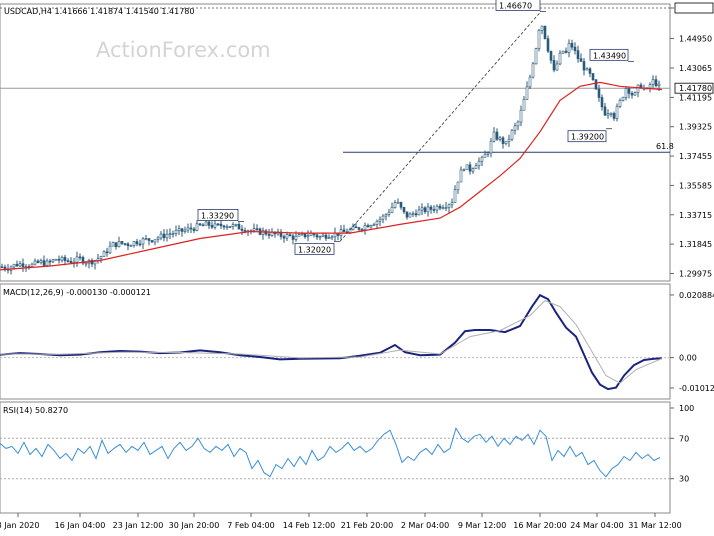  Describe the element at coordinates (684, 479) in the screenshot. I see `rsi-y-tick-label: 30` at that location.